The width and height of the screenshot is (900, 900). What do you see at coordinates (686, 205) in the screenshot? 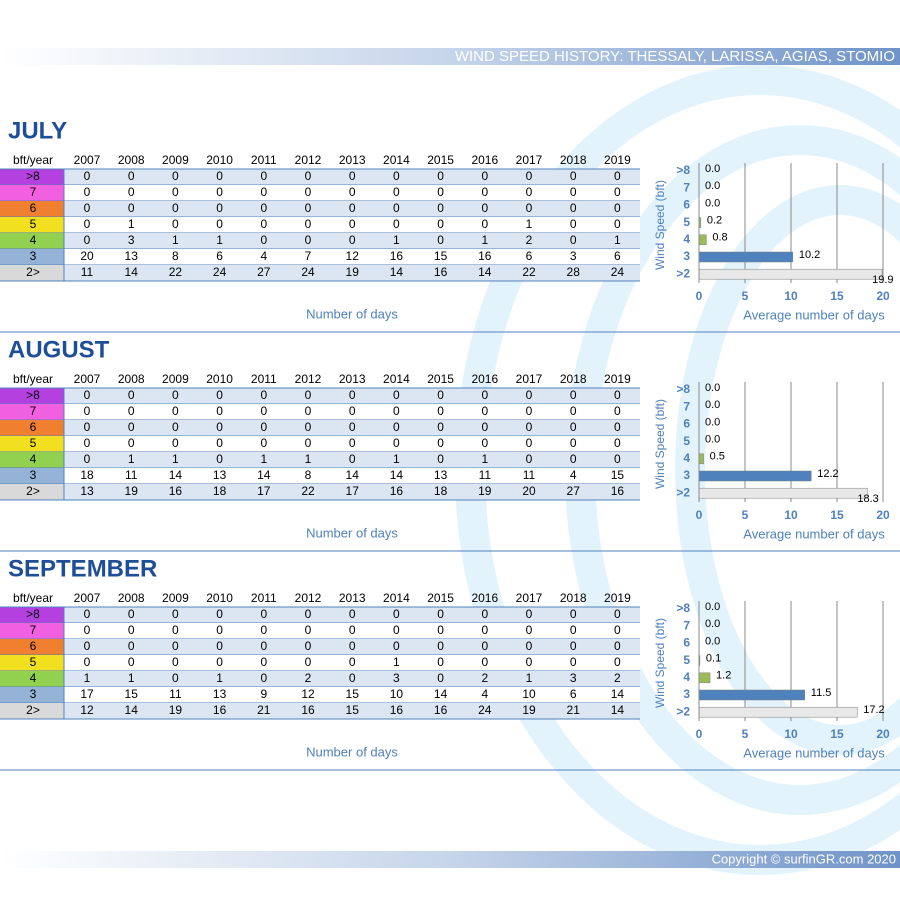
I see `y-tick-label: 6` at bounding box center [686, 205].